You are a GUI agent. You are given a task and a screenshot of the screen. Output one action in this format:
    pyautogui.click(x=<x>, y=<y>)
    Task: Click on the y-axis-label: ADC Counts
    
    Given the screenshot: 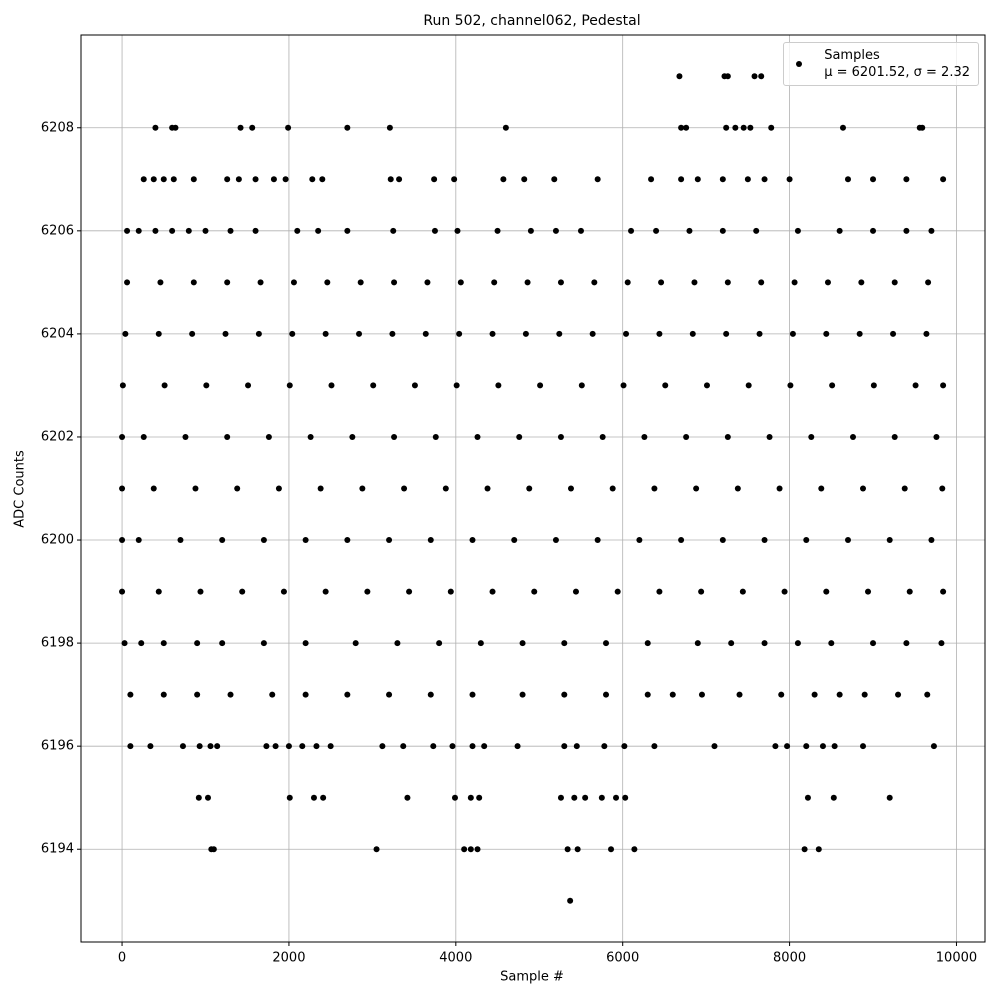 What is the action you would take?
    pyautogui.click(x=20, y=489)
    